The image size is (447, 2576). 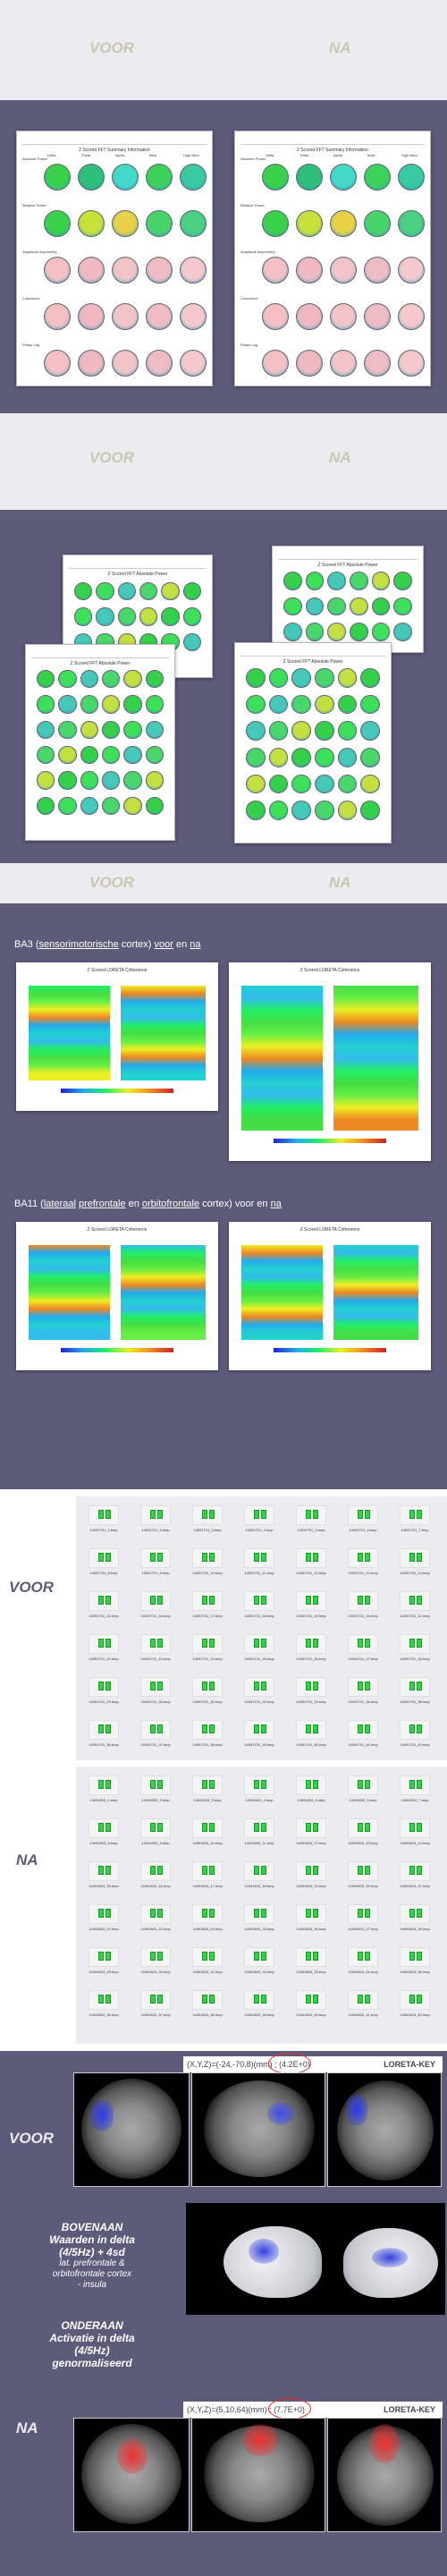 I want to click on thumbnail-filename: 14091701_14.bmp, so click(x=415, y=1573).